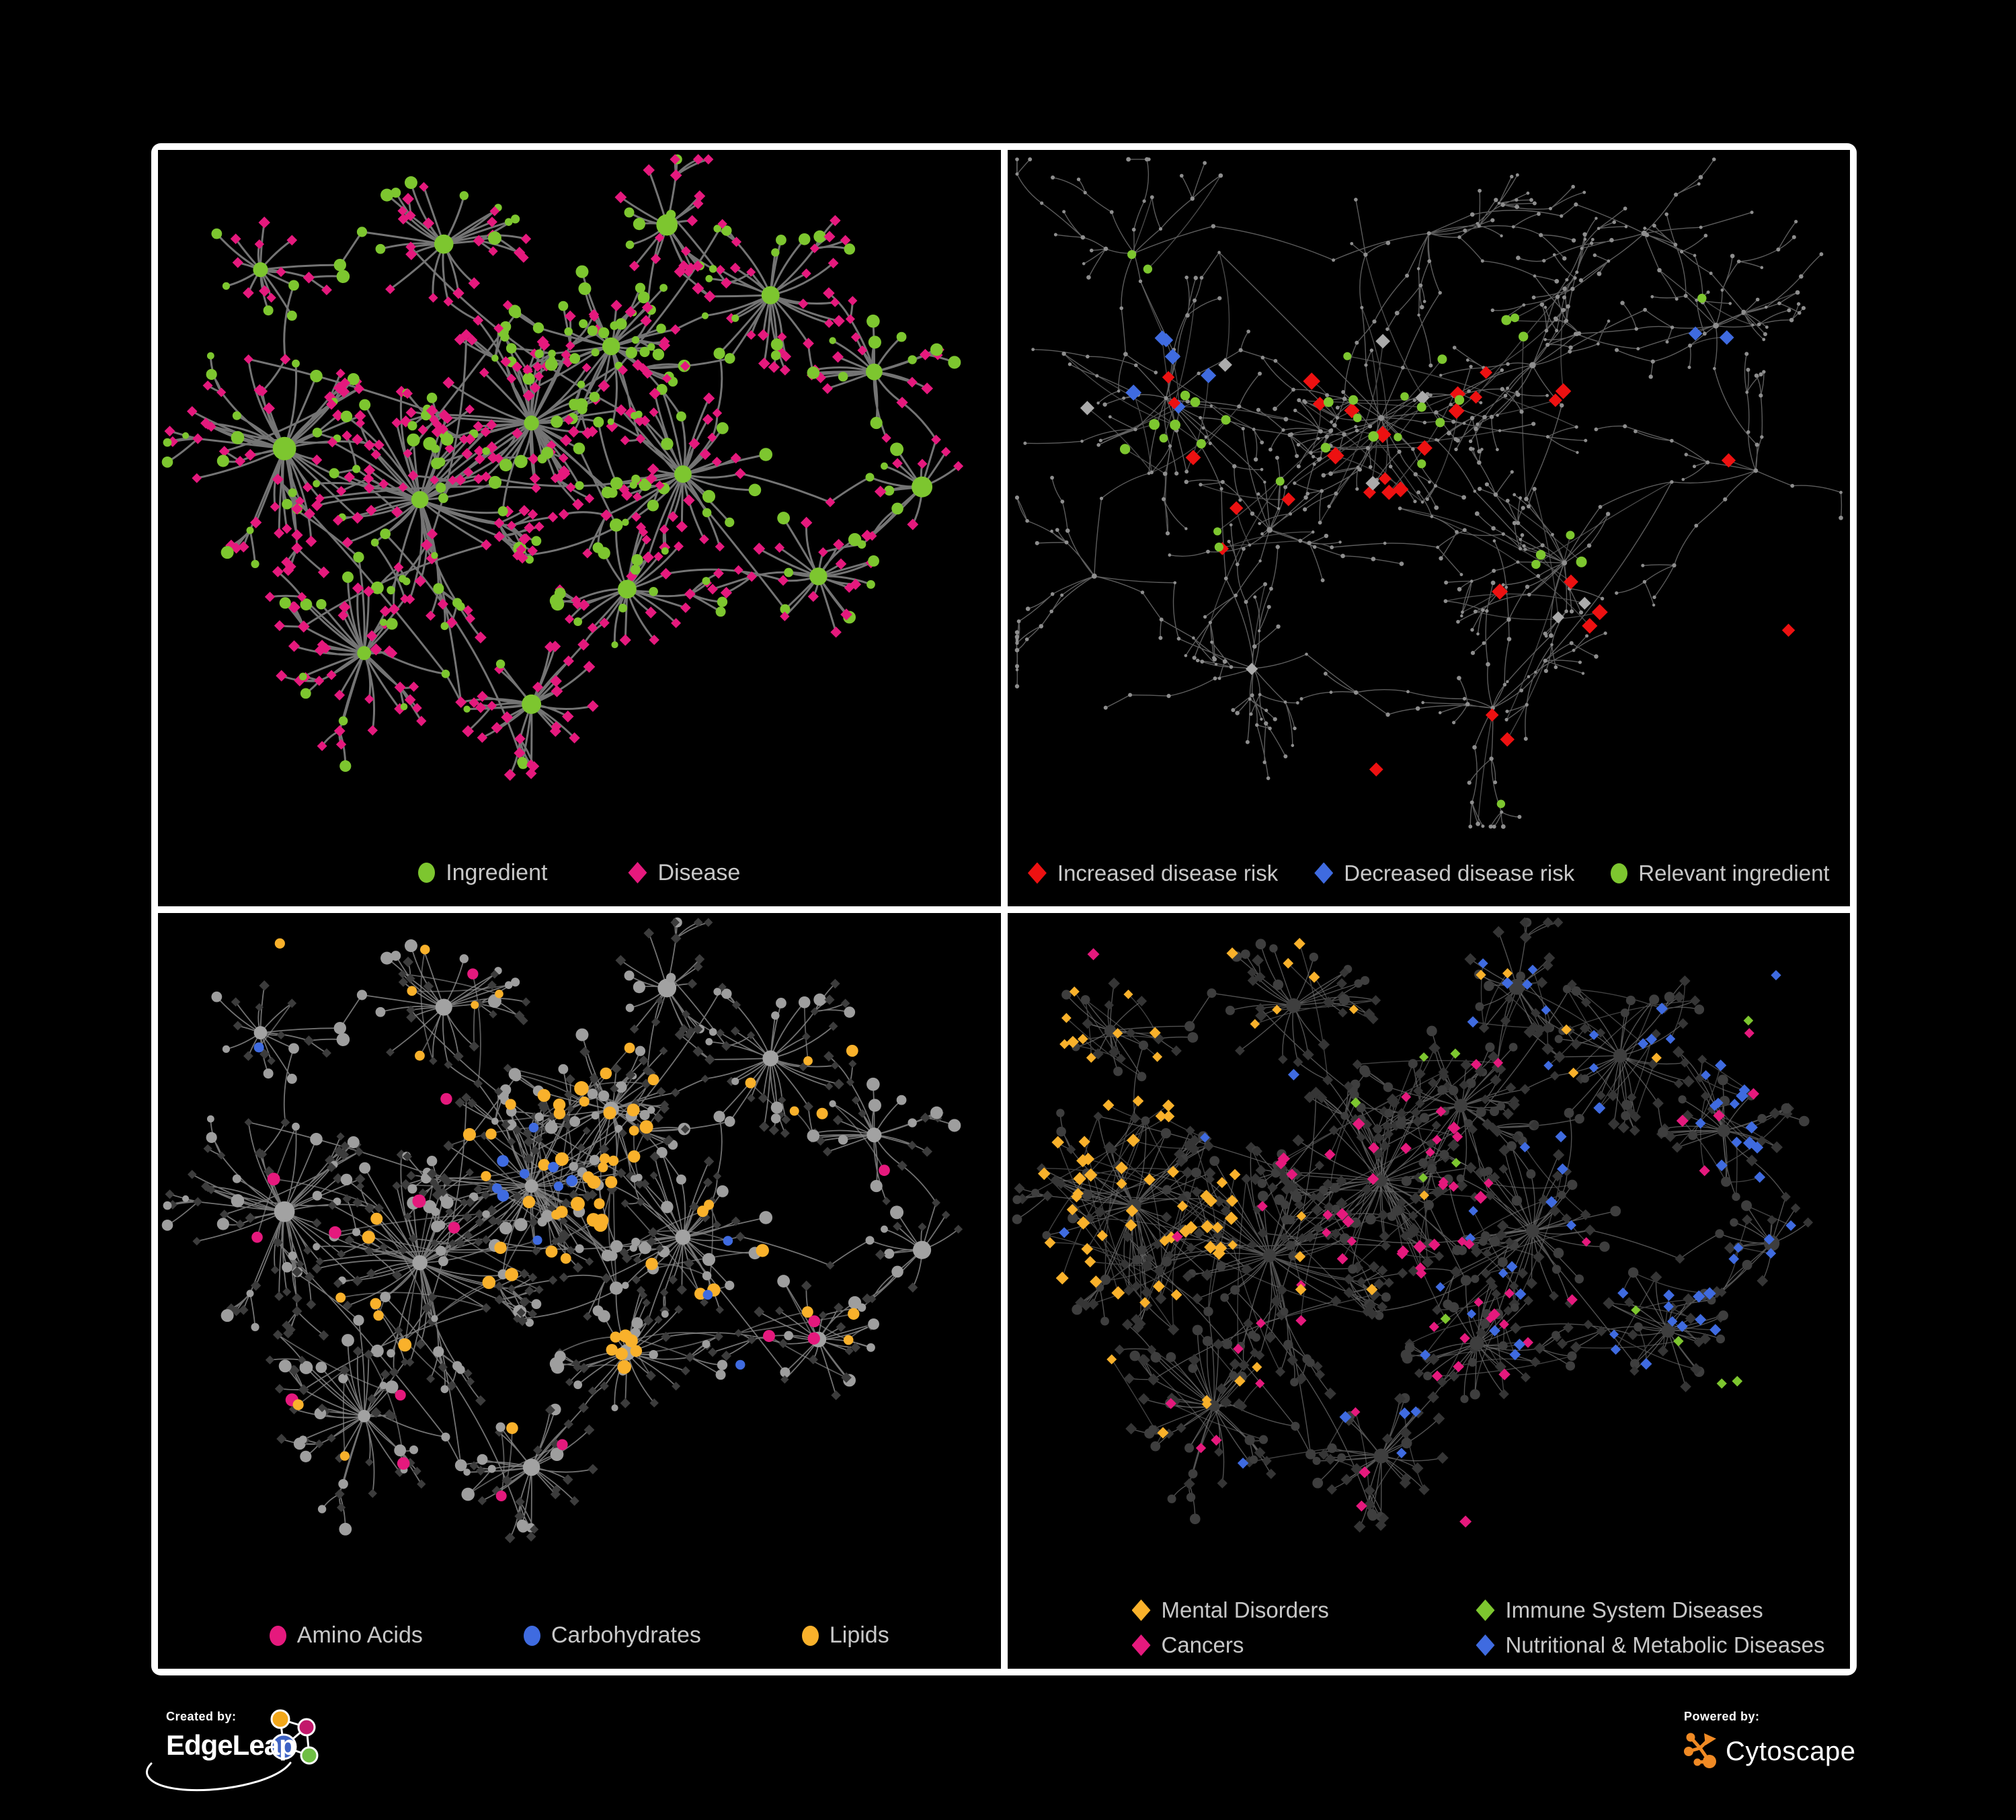  Describe the element at coordinates (562, 1230) in the screenshot. I see `macronutrients-network` at that location.